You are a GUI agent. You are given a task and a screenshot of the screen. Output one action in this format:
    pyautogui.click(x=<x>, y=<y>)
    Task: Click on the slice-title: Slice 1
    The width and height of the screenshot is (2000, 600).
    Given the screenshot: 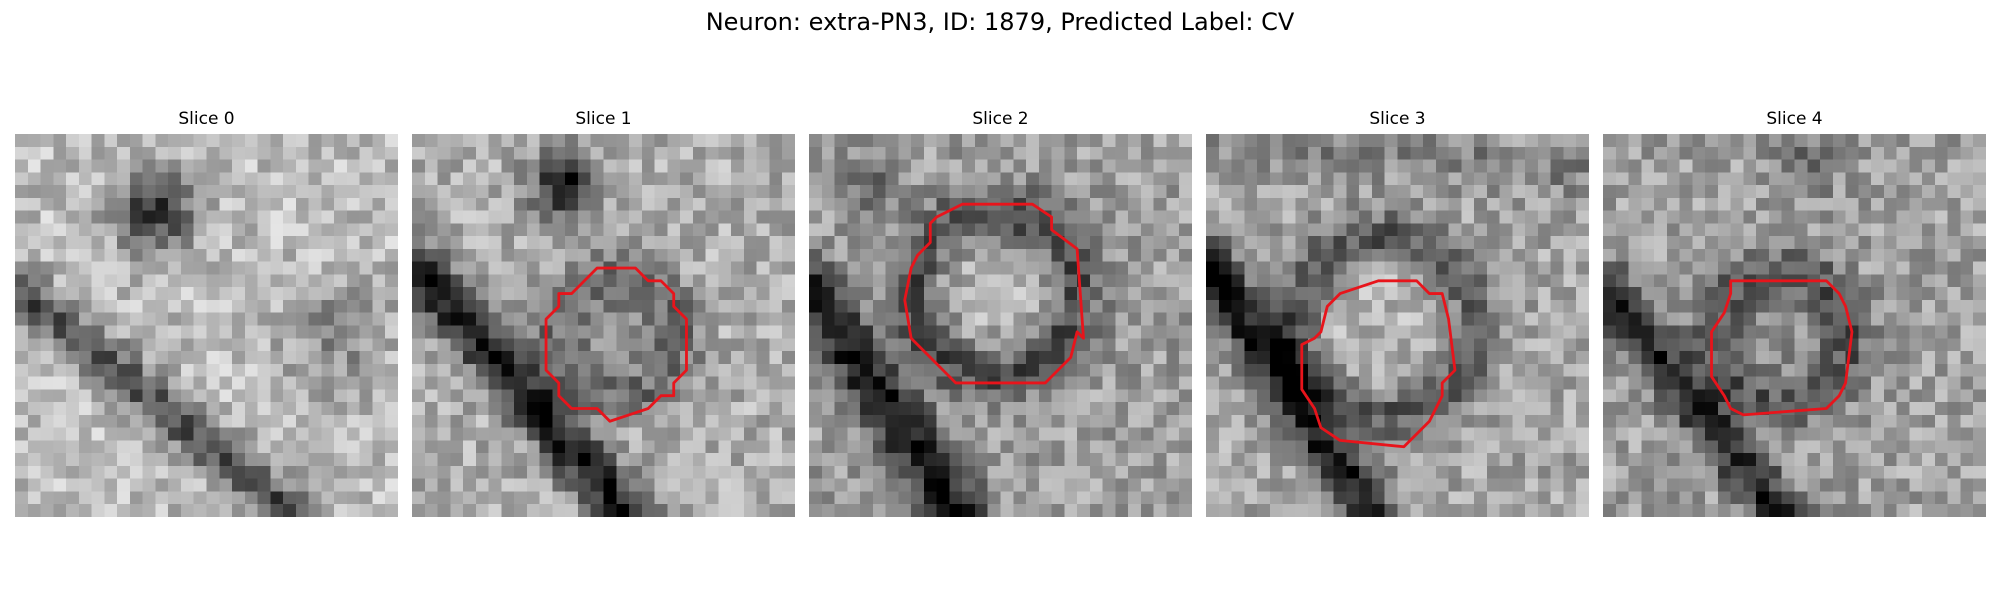 What is the action you would take?
    pyautogui.click(x=603, y=119)
    